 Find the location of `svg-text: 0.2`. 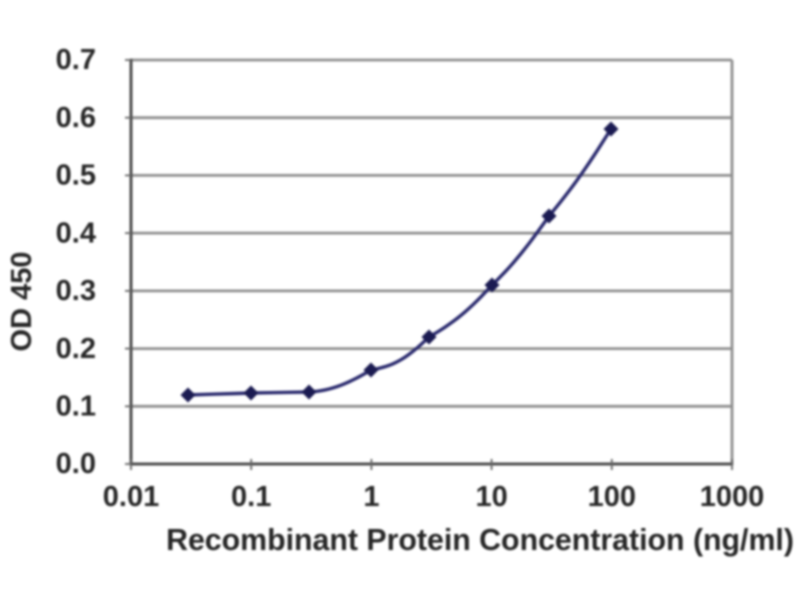

svg-text: 0.2 is located at coordinates (76, 349).